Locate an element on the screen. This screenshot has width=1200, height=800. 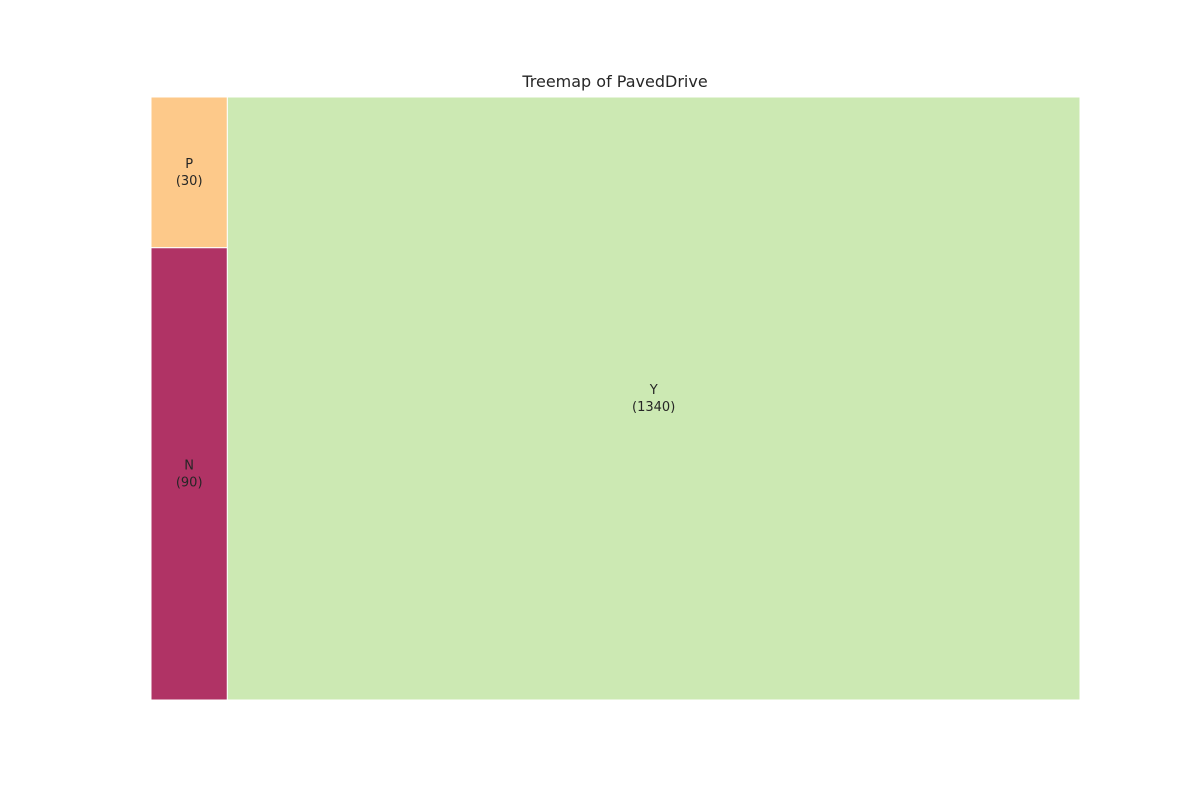
treemap-tile-n is located at coordinates (189, 474).